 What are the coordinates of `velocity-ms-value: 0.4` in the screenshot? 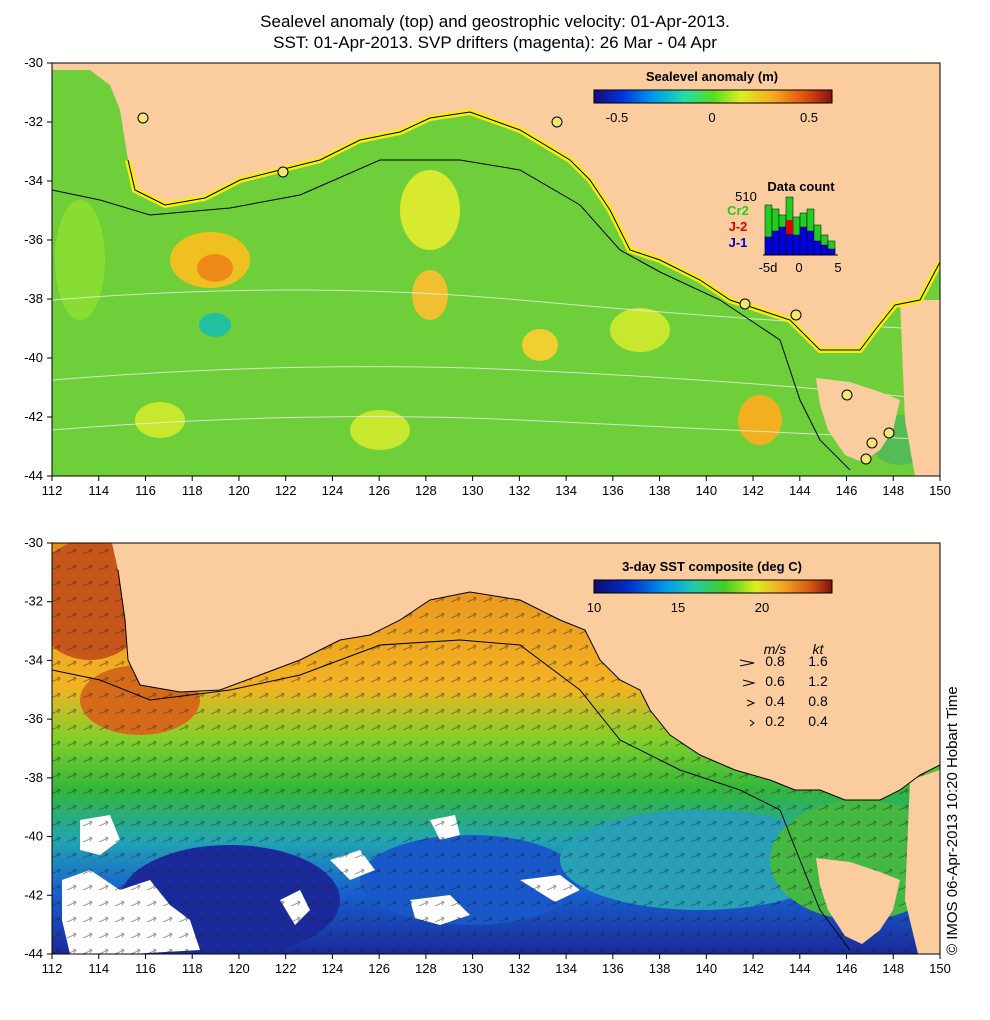 It's located at (775, 701).